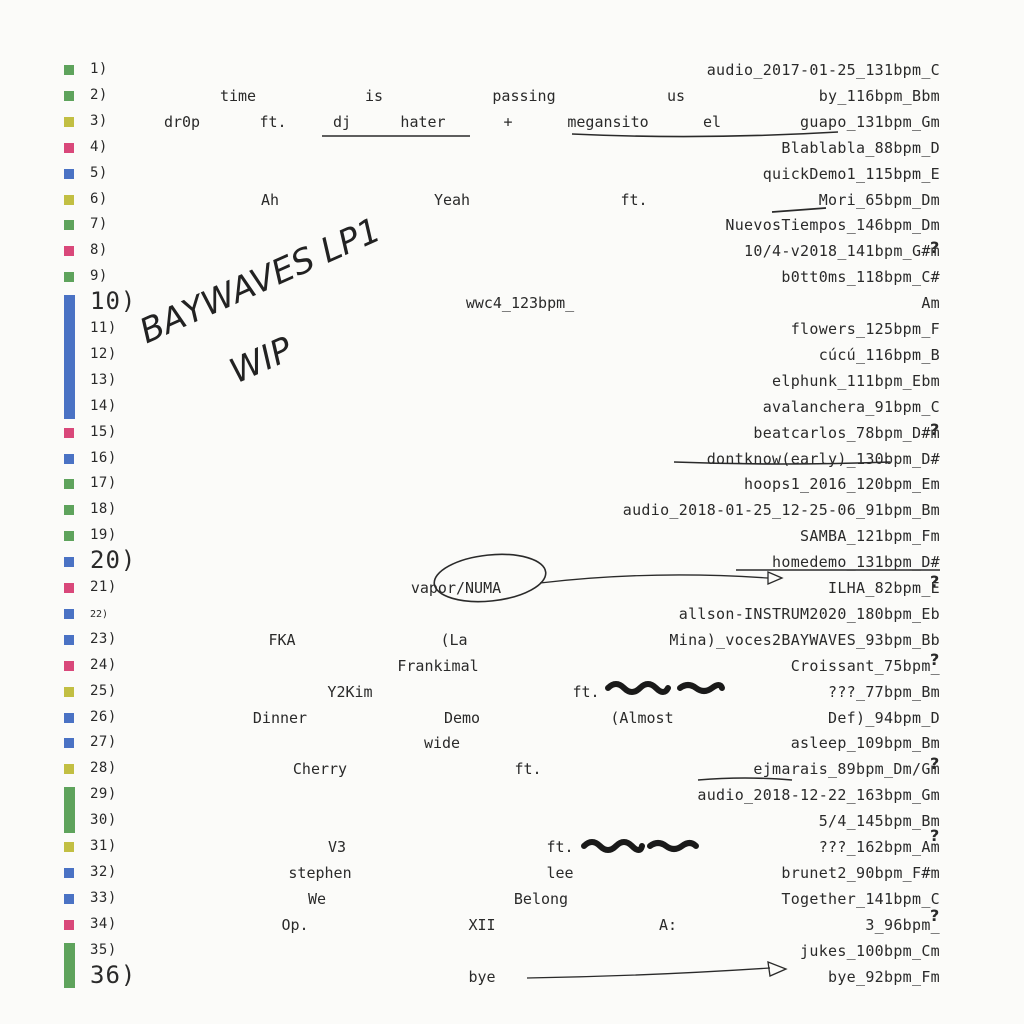  What do you see at coordinates (879, 354) in the screenshot?
I see `track-filename: cúcú_116bpm_B` at bounding box center [879, 354].